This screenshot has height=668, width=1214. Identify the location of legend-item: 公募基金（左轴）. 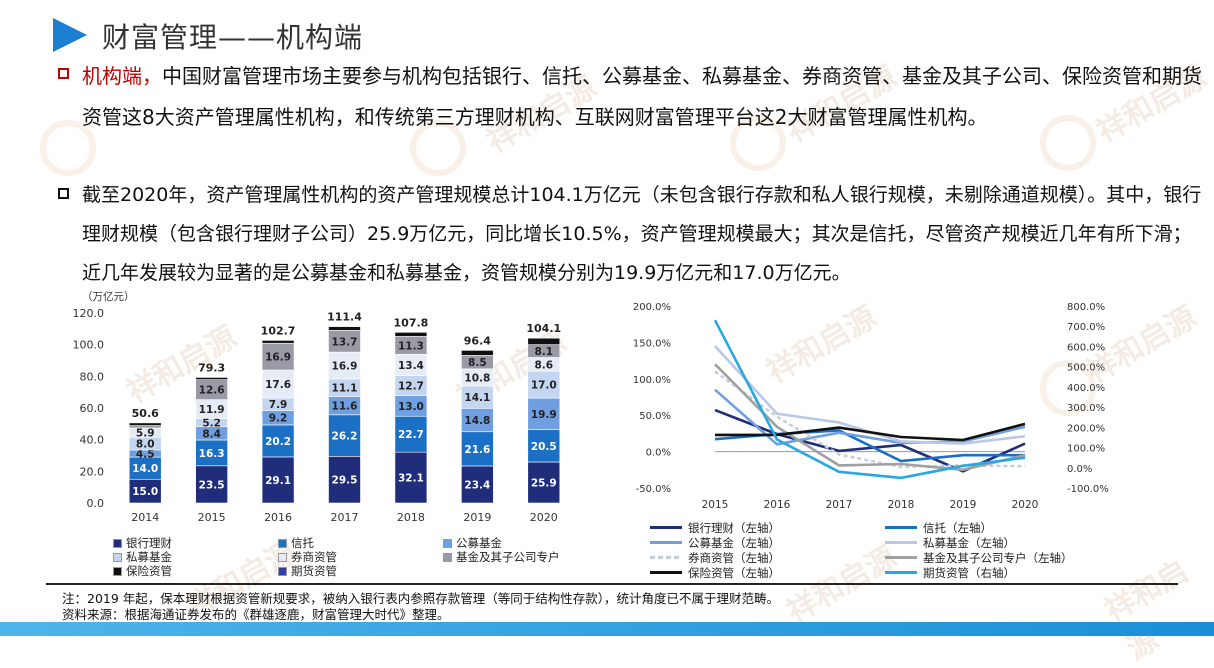
(715, 543).